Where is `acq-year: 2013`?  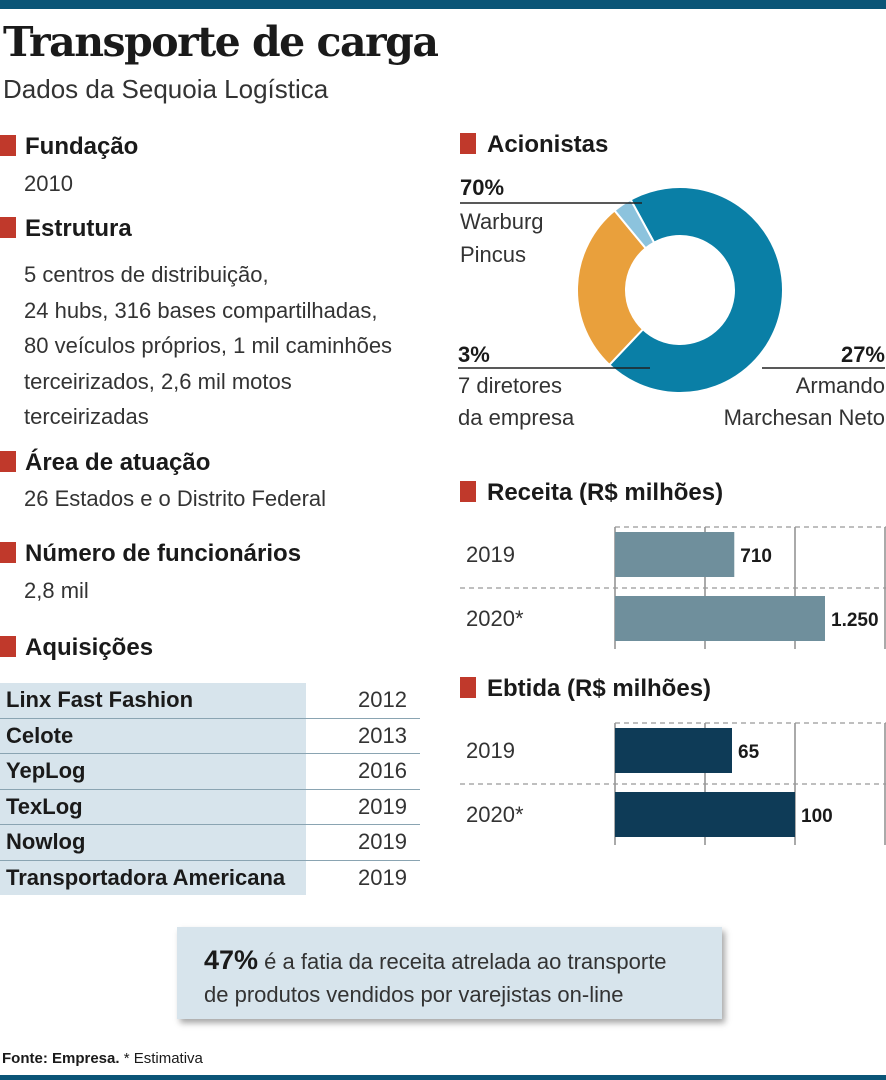
acq-year: 2013 is located at coordinates (363, 736).